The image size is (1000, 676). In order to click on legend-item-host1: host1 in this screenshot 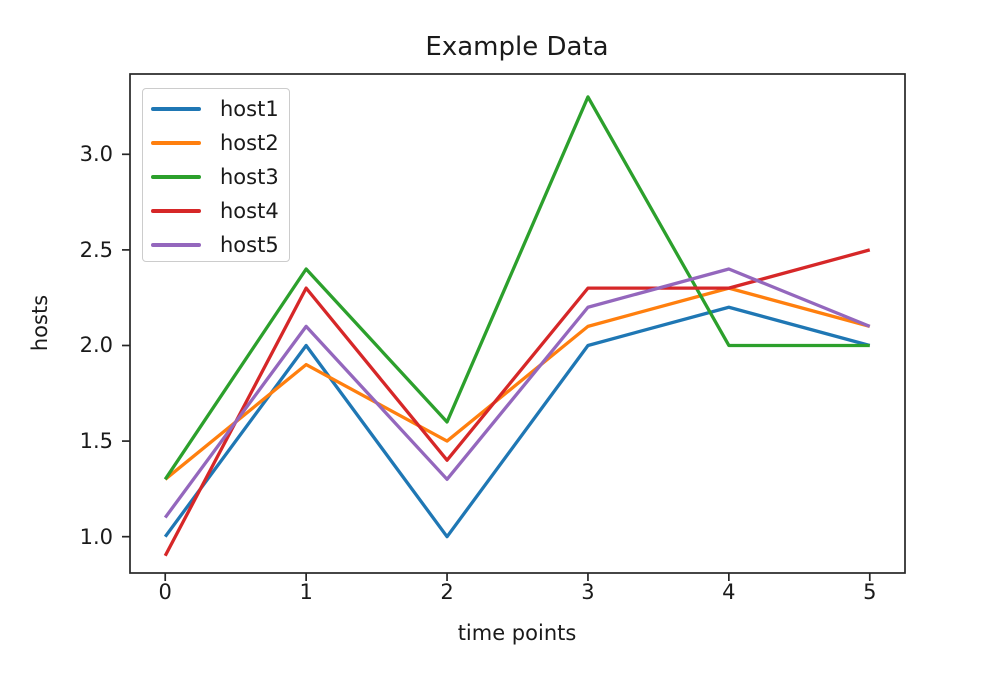, I will do `click(220, 109)`.